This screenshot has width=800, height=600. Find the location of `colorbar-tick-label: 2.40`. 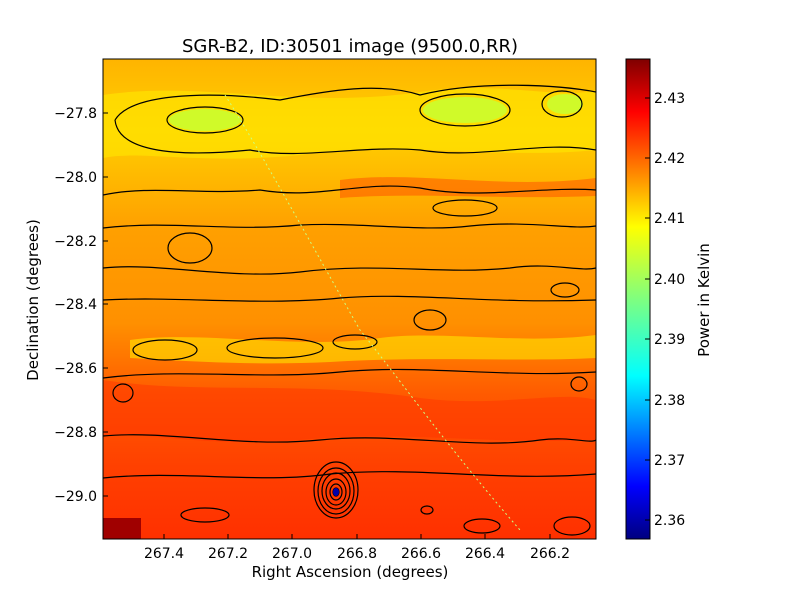

colorbar-tick-label: 2.40 is located at coordinates (669, 280).